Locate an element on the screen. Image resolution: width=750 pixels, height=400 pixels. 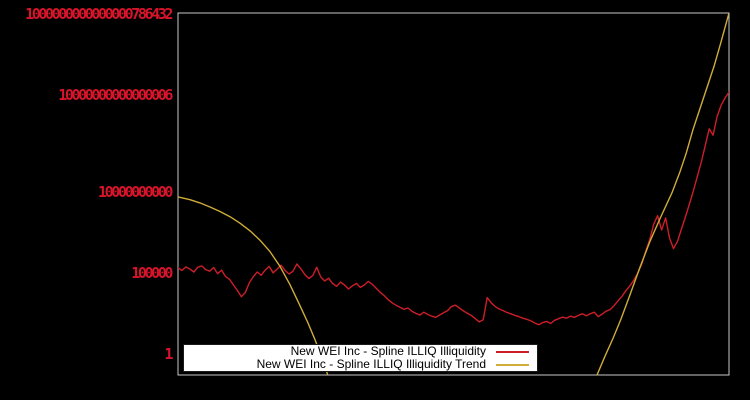
legend-entry-label: New WEI Inc - Spline ILLIQ Illiquidity is located at coordinates (388, 351).